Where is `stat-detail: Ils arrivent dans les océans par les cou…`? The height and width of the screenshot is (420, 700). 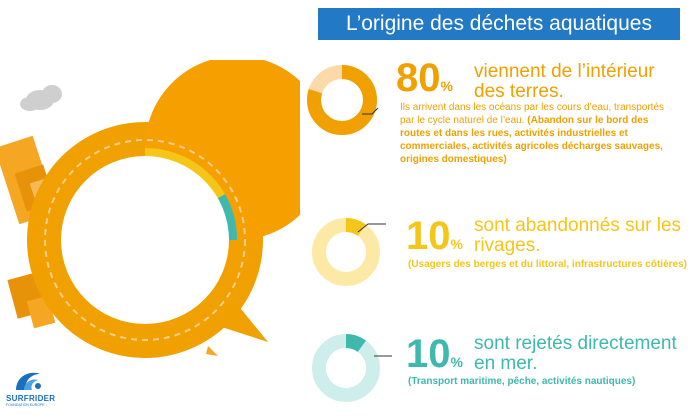 stat-detail: Ils arrivent dans les océans par les cou… is located at coordinates (532, 133).